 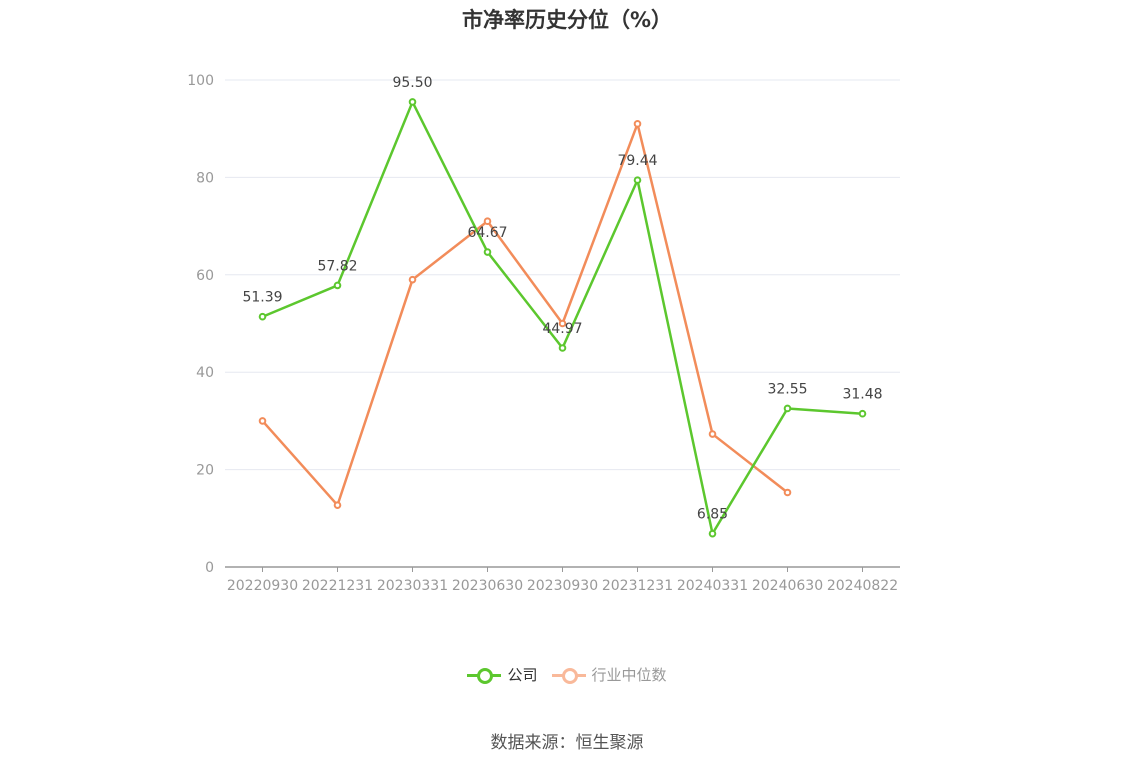 I want to click on legend: 公司 行业中位数, so click(x=567, y=674).